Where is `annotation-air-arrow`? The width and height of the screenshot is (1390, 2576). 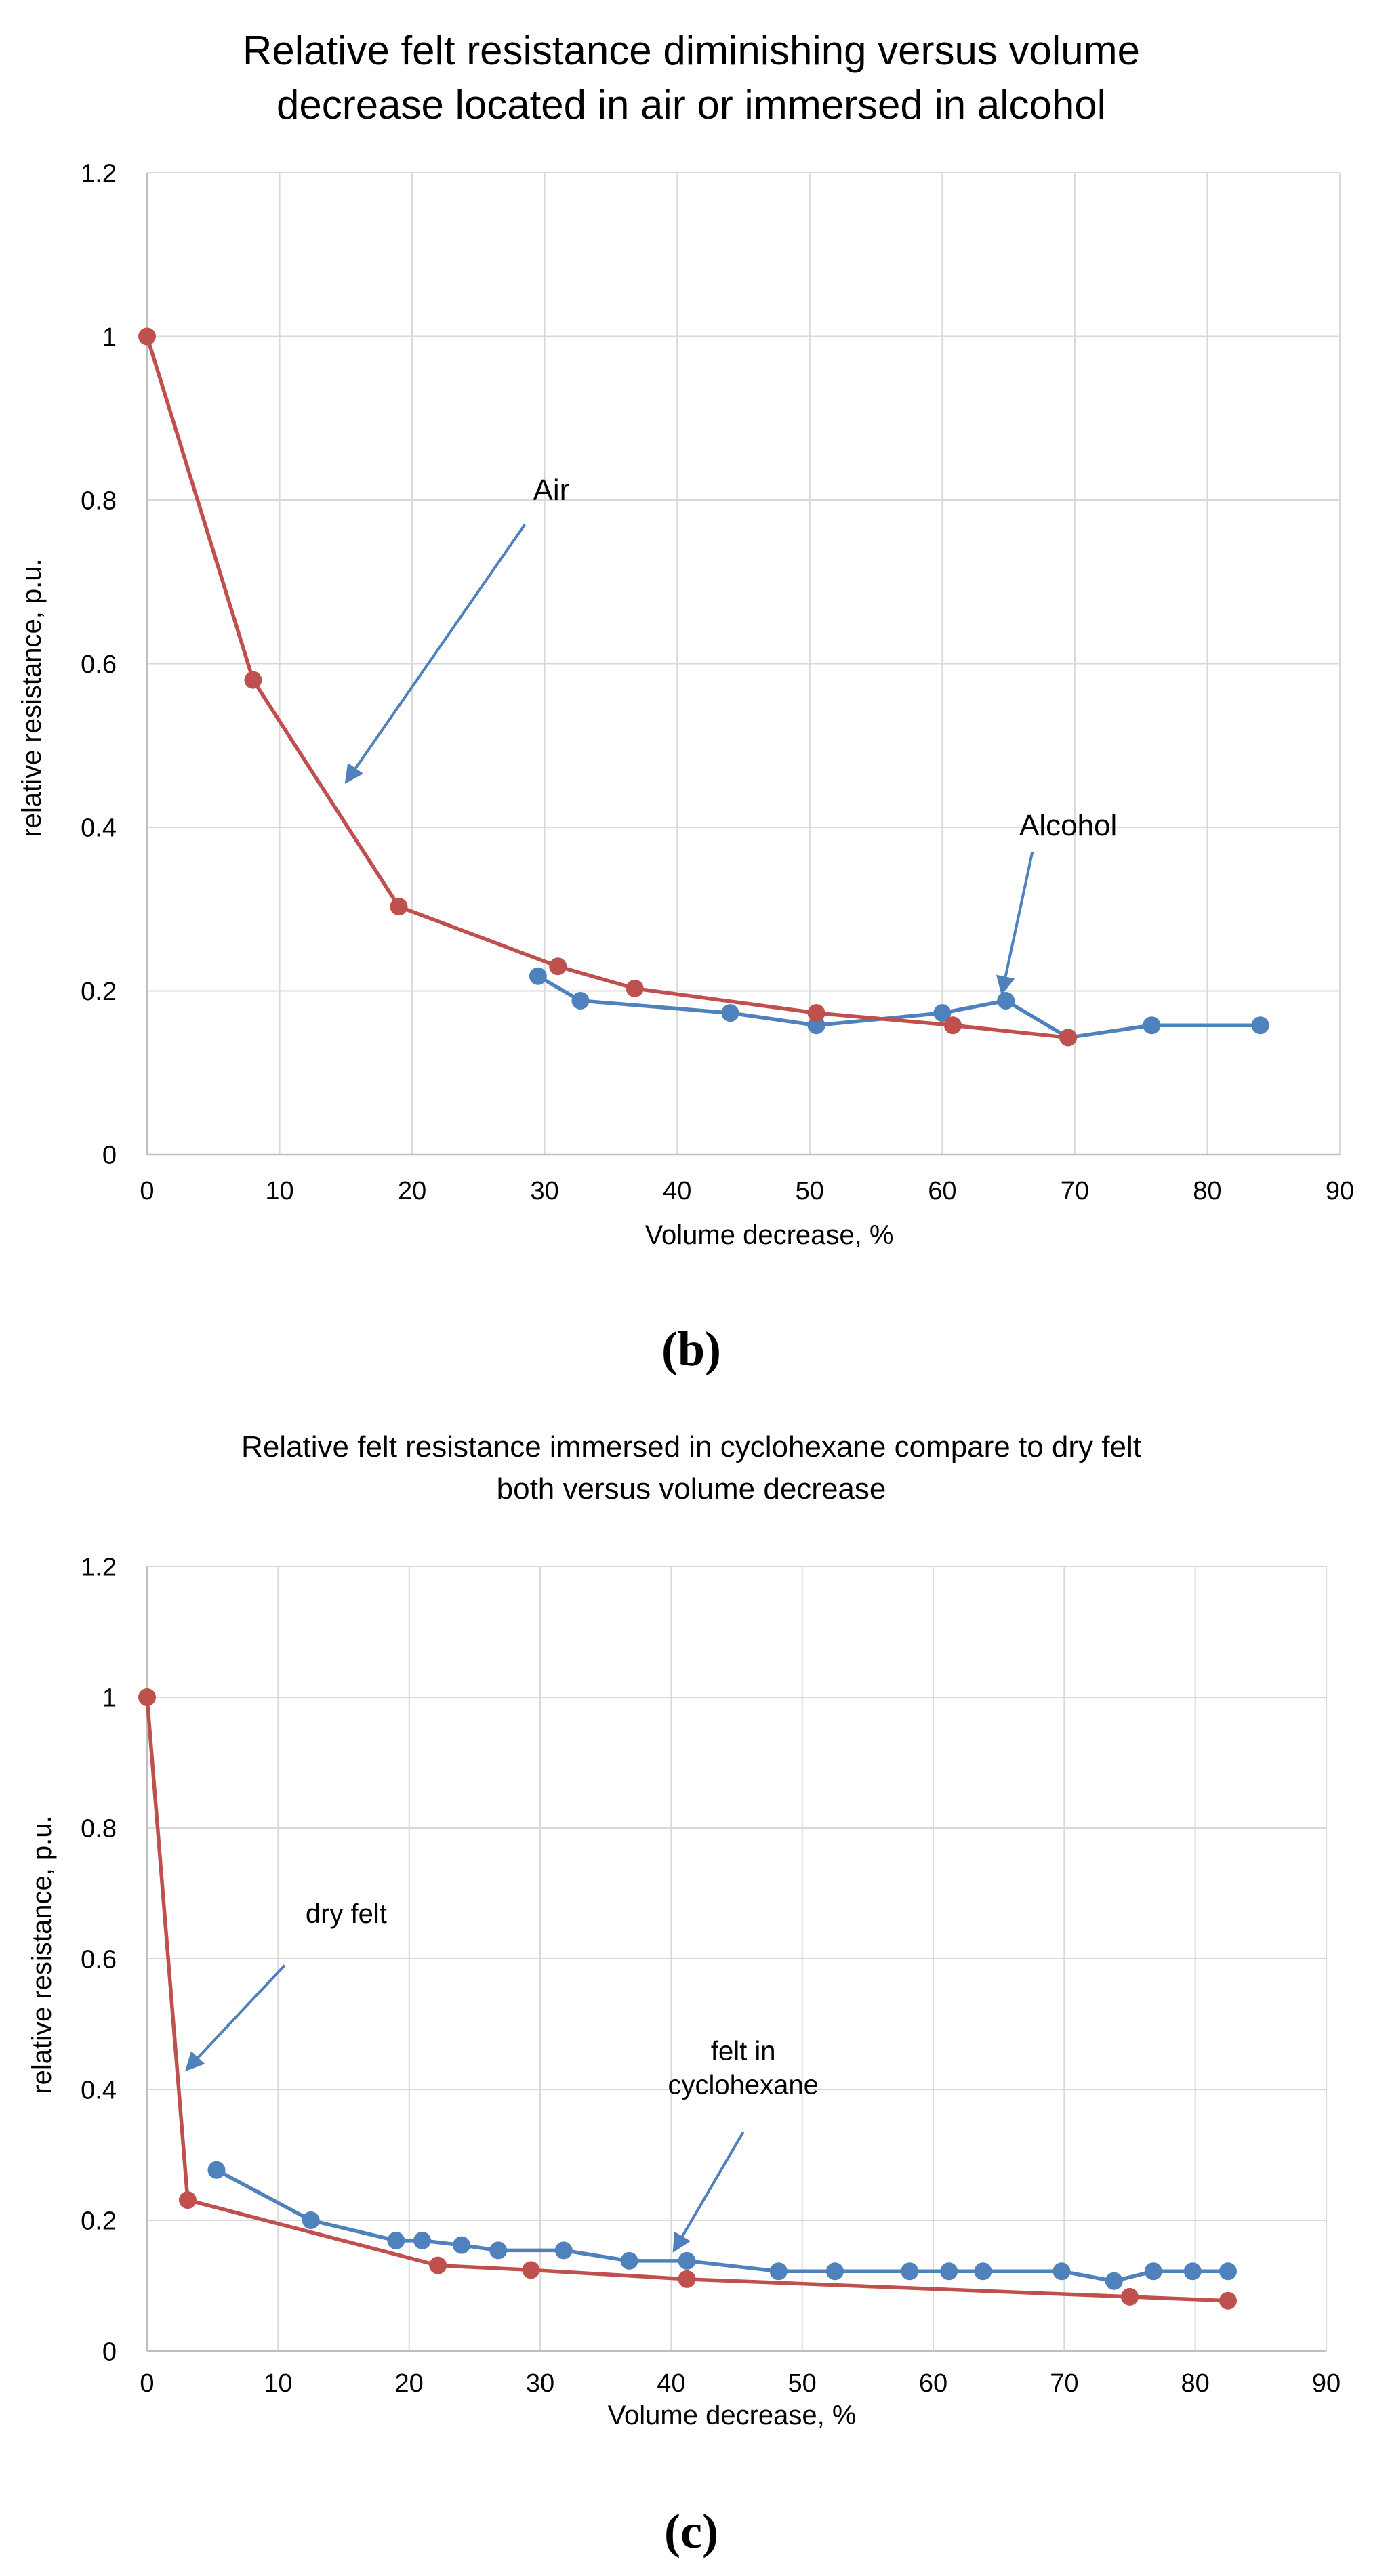 annotation-air-arrow is located at coordinates (435, 654).